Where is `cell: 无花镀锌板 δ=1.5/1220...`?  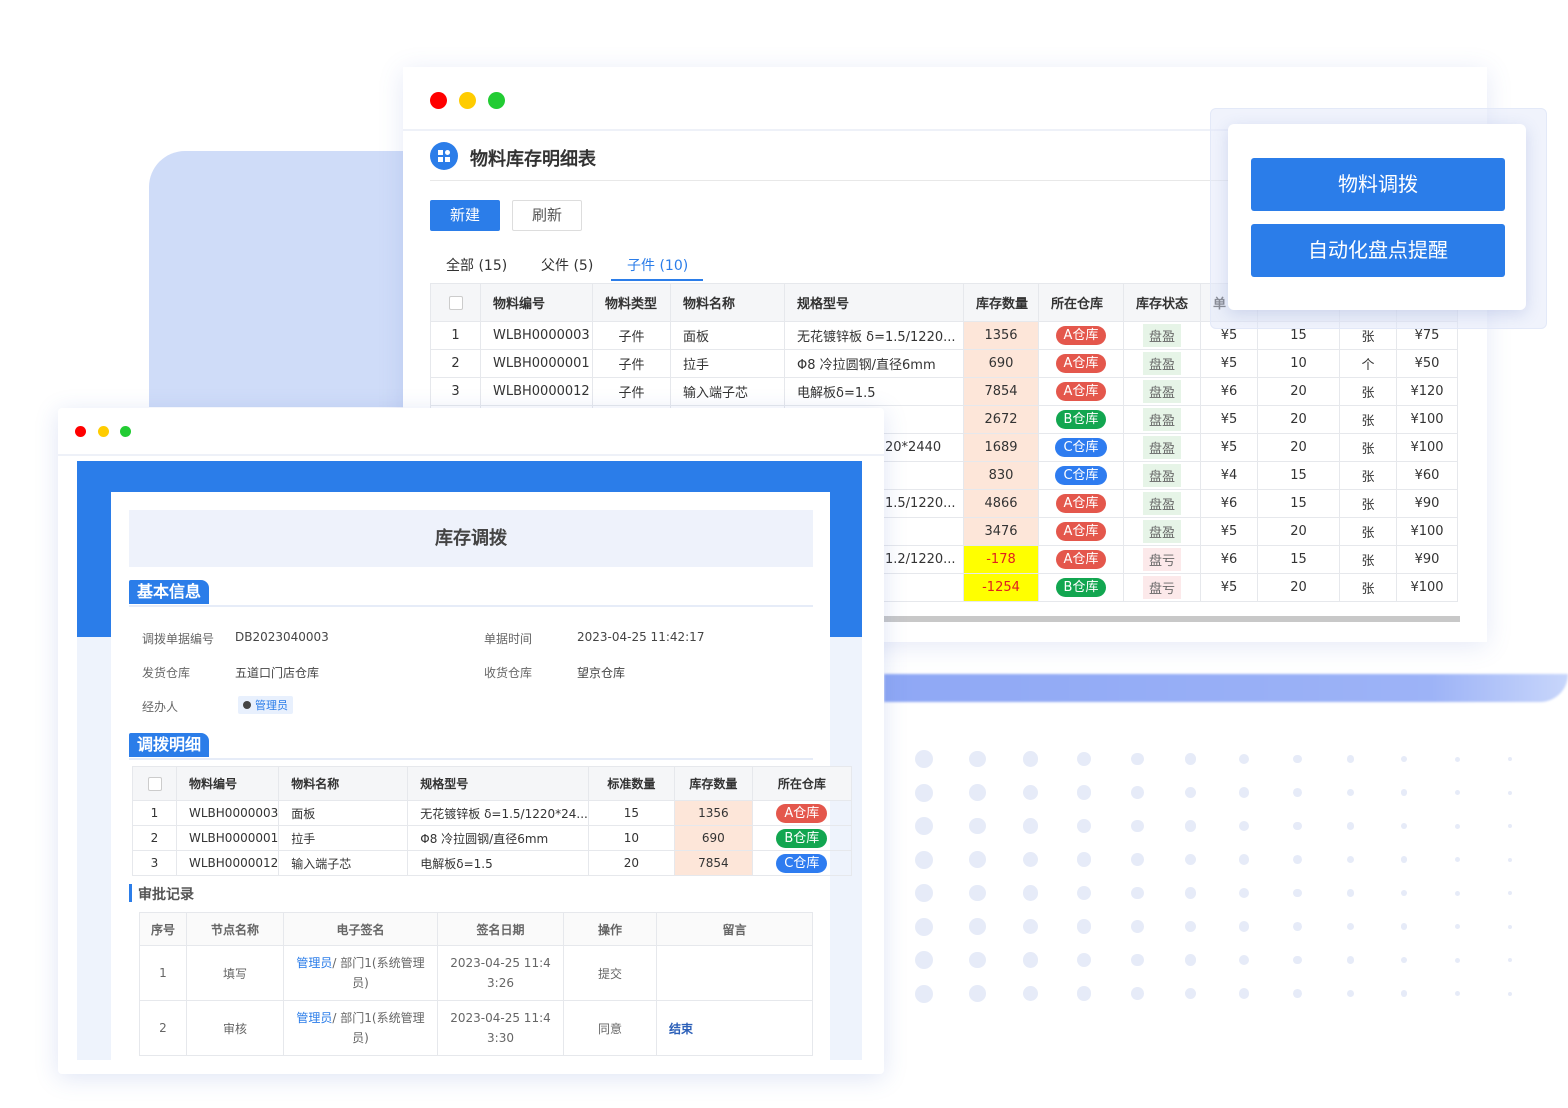 cell: 无花镀锌板 δ=1.5/1220... is located at coordinates (874, 335).